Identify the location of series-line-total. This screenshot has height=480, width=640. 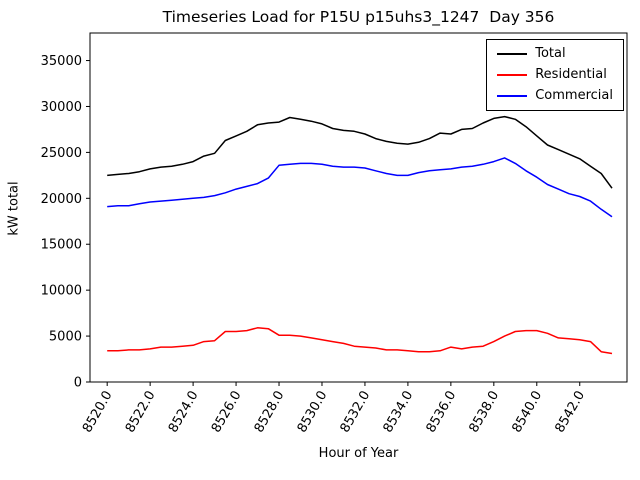
(360, 152).